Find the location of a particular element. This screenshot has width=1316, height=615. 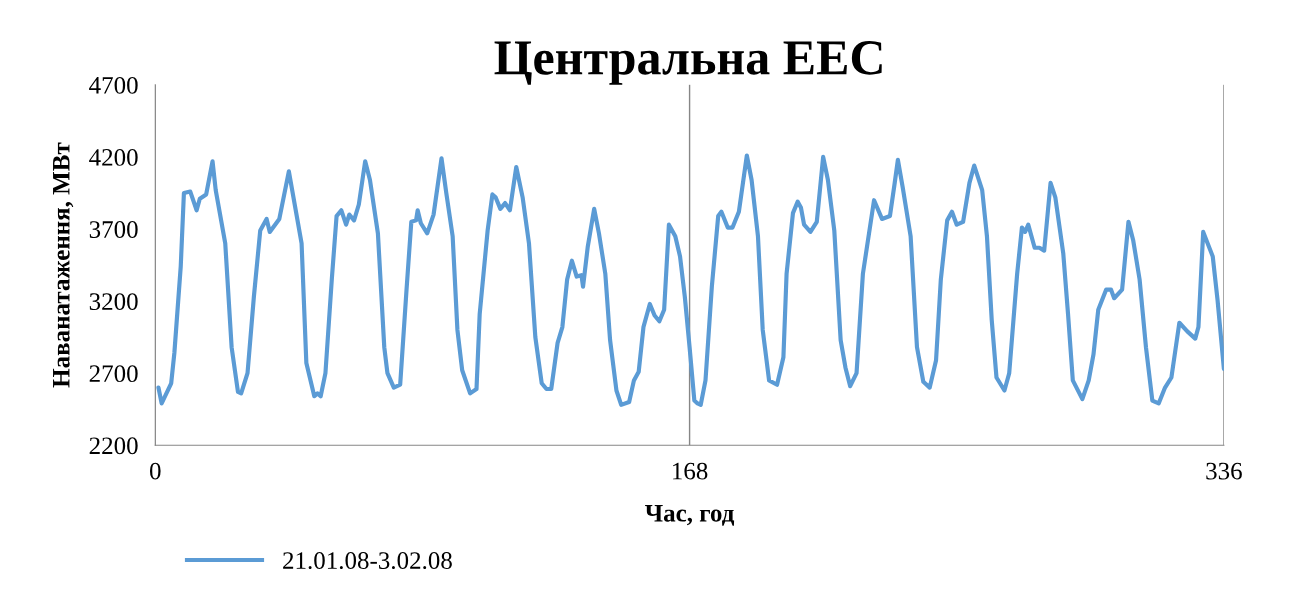

y-tick-label: 3700 is located at coordinates (113, 229).